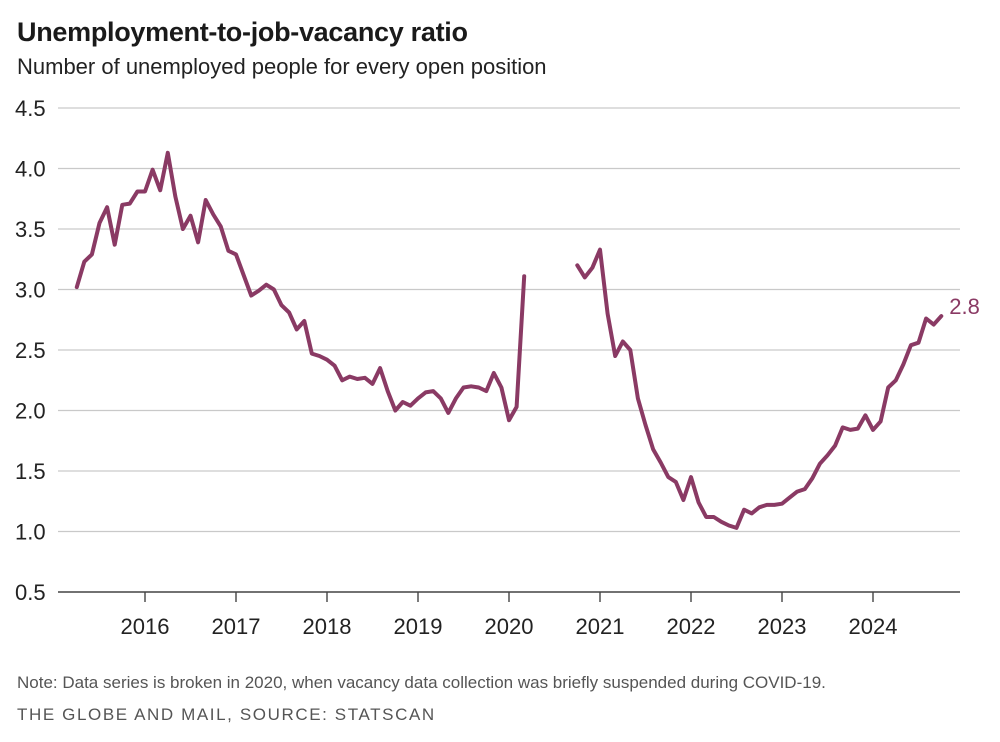 The height and width of the screenshot is (742, 1000). I want to click on x-axis-tick-labels: 2016 2017 2018 2019 2020 2021 2022 2023 2024, so click(509, 626).